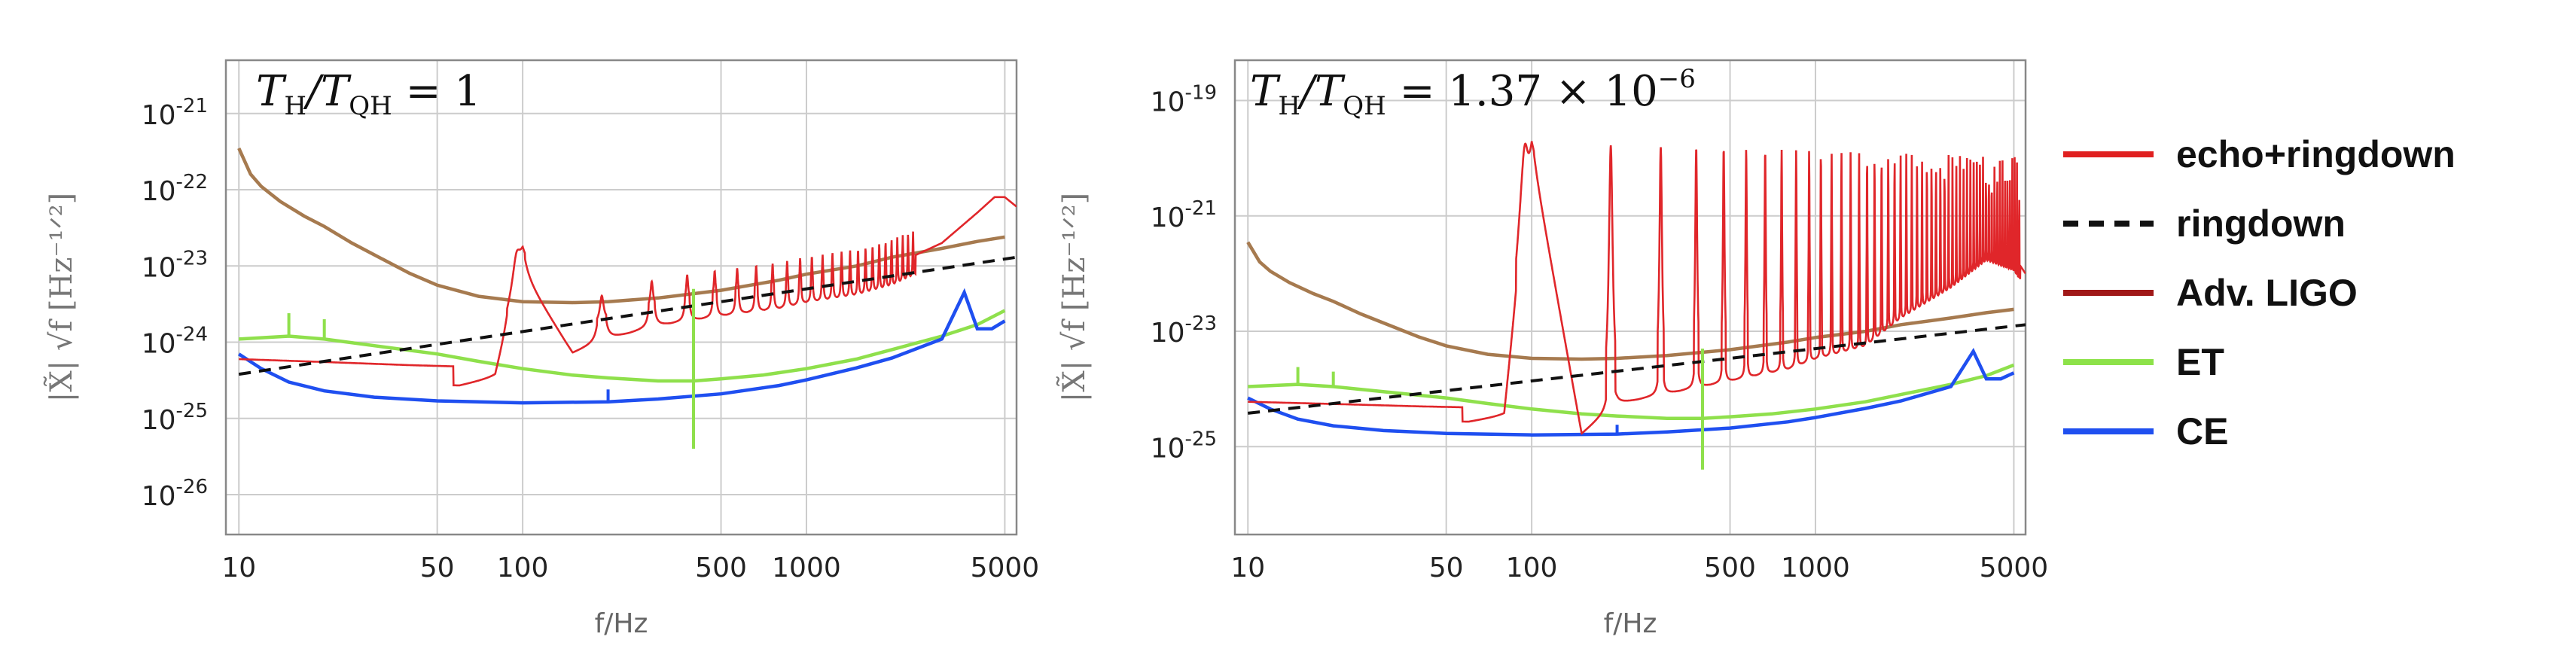 Image resolution: width=2576 pixels, height=661 pixels. Describe the element at coordinates (2267, 293) in the screenshot. I see `legend-label-ligo: Adv. LIGO` at that location.